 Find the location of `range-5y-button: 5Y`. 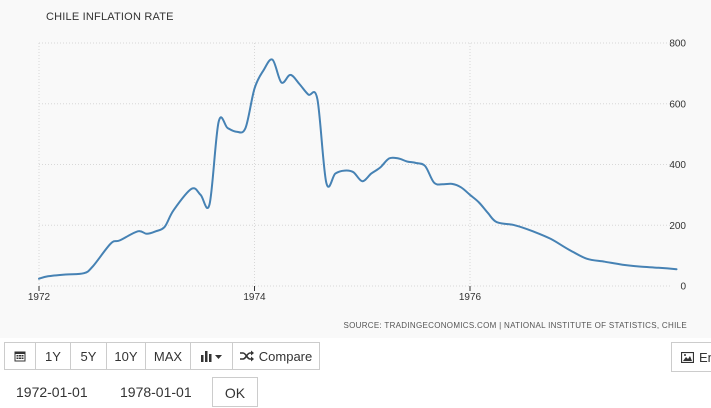

range-5y-button: 5Y is located at coordinates (88, 356).